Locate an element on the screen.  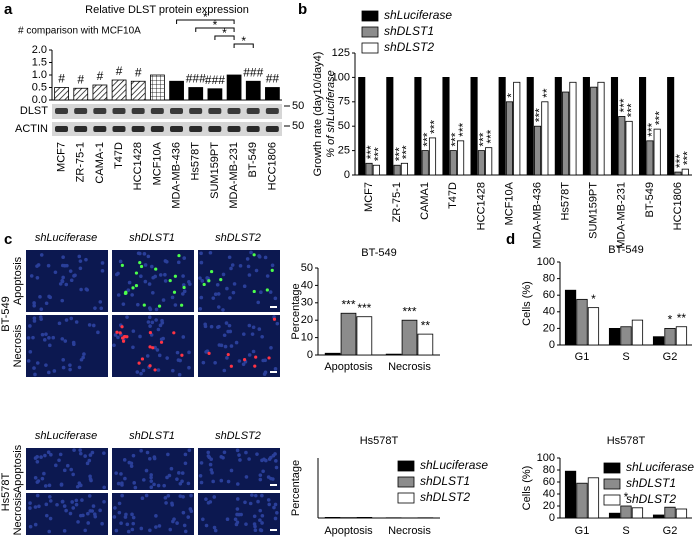
y-tick-label: 0.0 is located at coordinates (39, 100).